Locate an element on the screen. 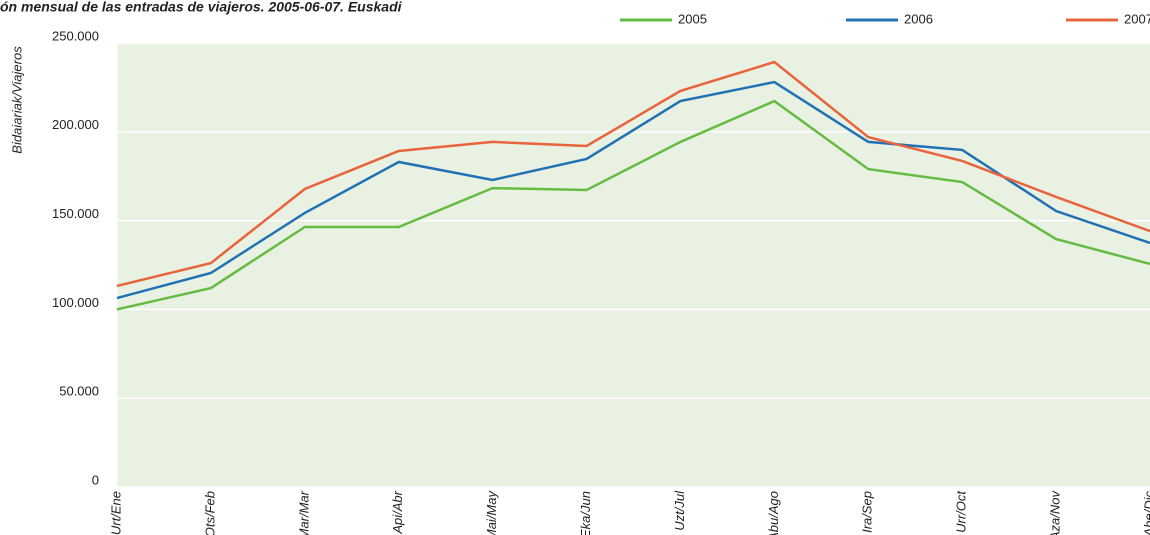 The height and width of the screenshot is (535, 1150). x-tick-label: Mai/May is located at coordinates (491, 512).